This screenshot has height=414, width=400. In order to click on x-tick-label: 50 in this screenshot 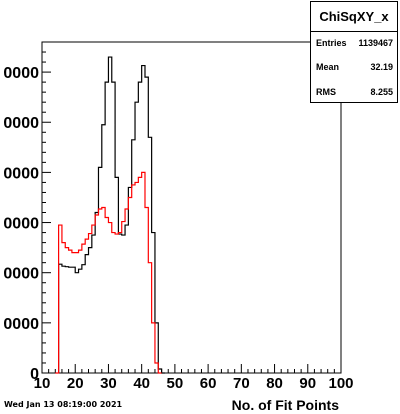, I will do `click(175, 383)`.